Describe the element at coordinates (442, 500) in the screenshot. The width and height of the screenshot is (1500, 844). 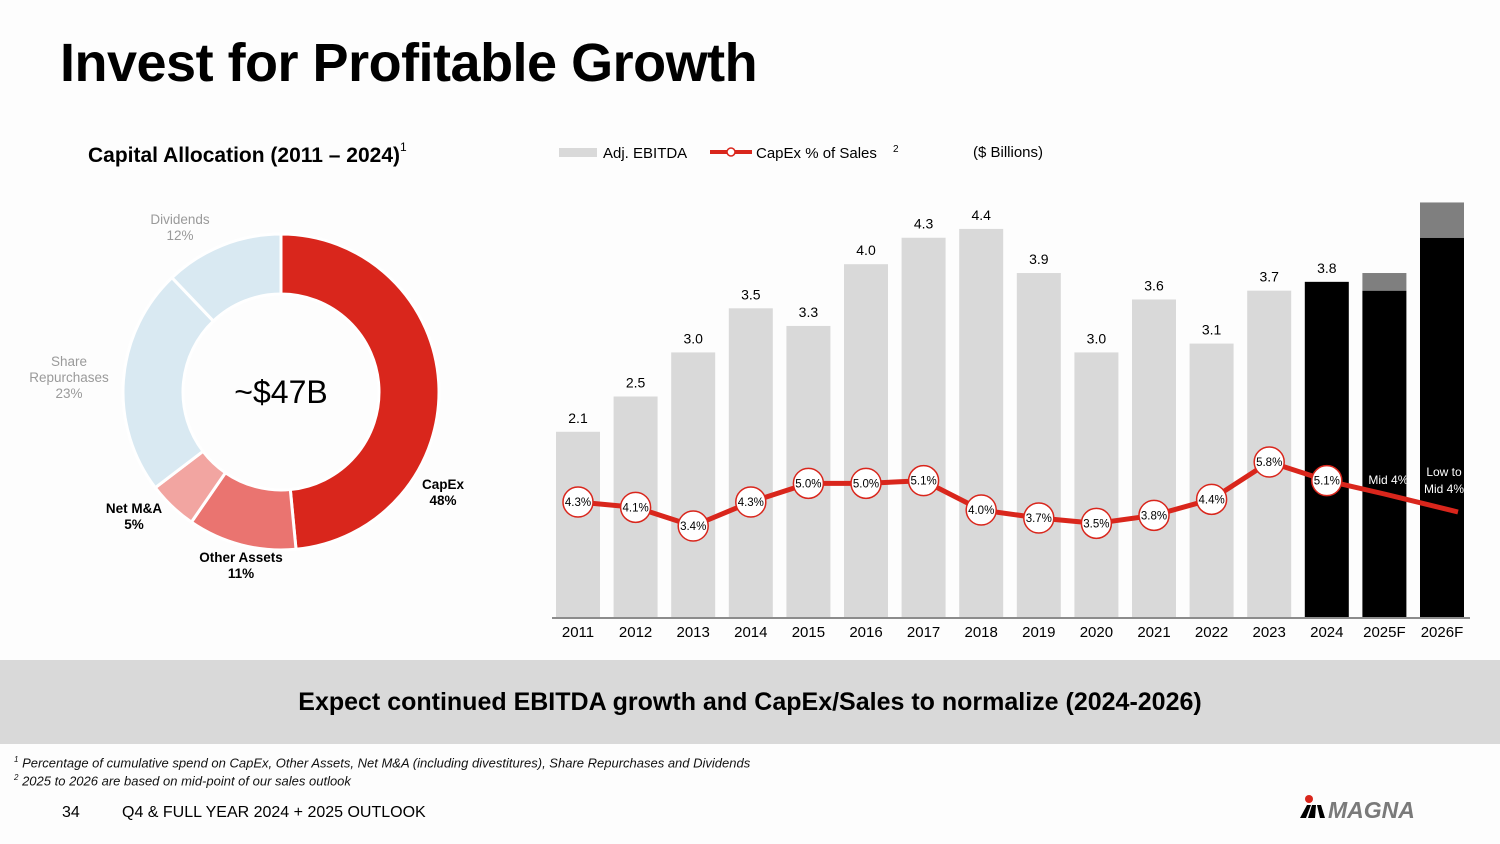
I see `pie-value-label: 48%` at that location.